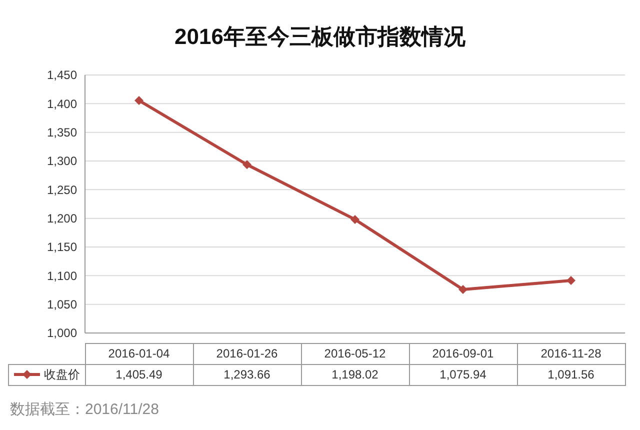 Image resolution: width=640 pixels, height=430 pixels. What do you see at coordinates (355, 353) in the screenshot?
I see `x-tick-label: 2016-05-12` at bounding box center [355, 353].